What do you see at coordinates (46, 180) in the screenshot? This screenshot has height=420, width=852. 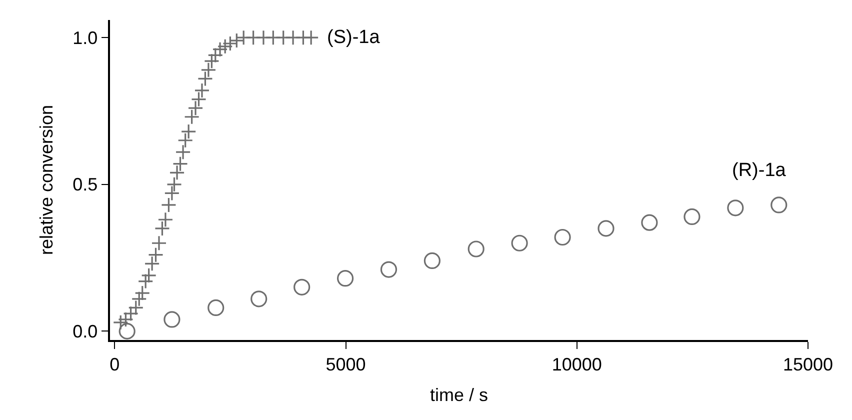 I see `y-axis-title: relative conversion` at bounding box center [46, 180].